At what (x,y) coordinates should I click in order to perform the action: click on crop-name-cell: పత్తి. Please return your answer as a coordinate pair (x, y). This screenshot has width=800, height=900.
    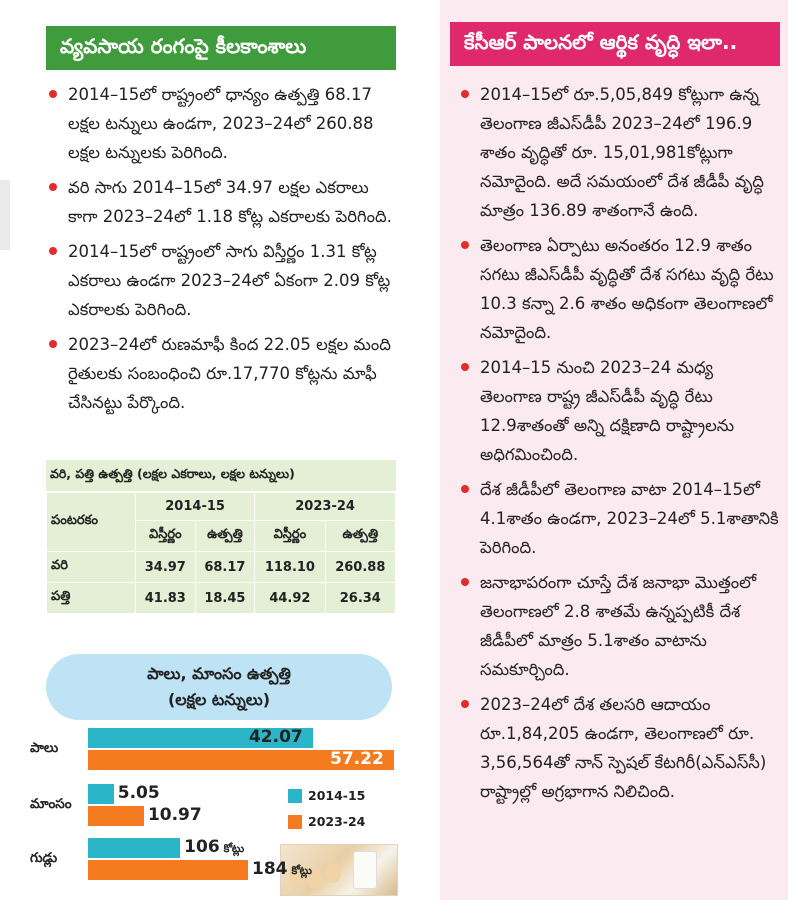
    Looking at the image, I should click on (91, 598).